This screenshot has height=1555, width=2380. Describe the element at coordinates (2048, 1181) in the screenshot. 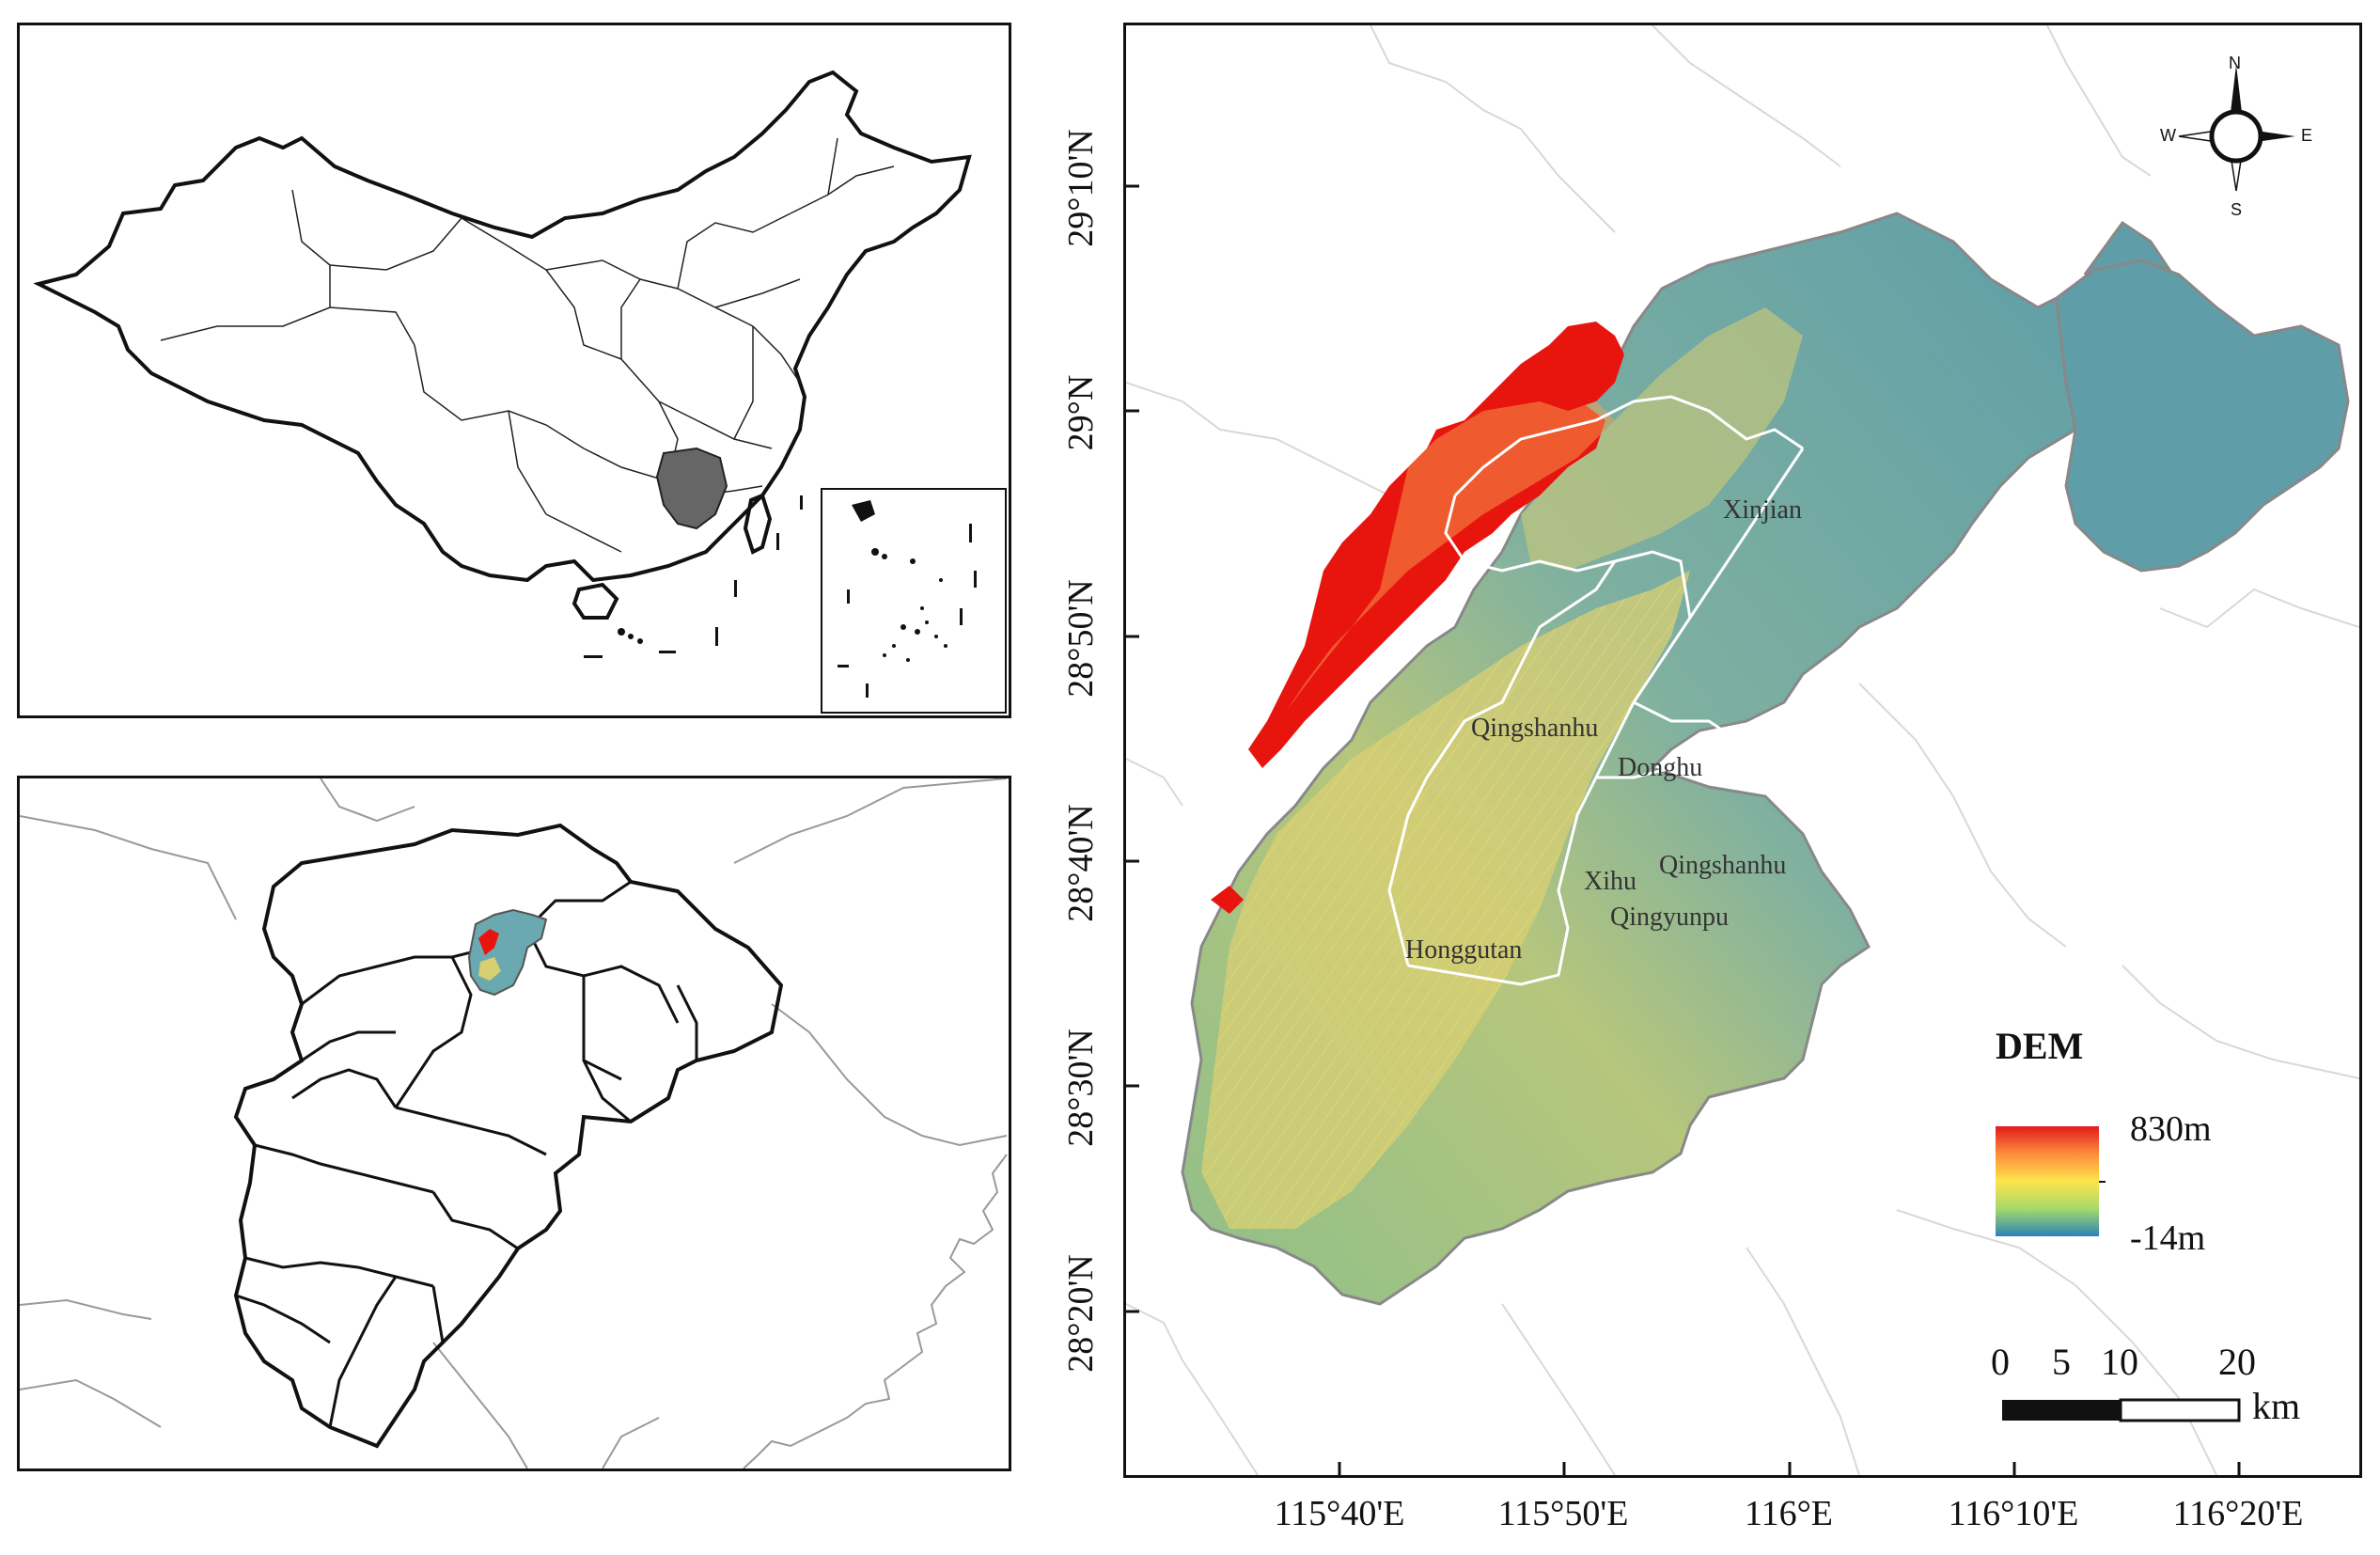

I see `dem-legend-ramp` at that location.